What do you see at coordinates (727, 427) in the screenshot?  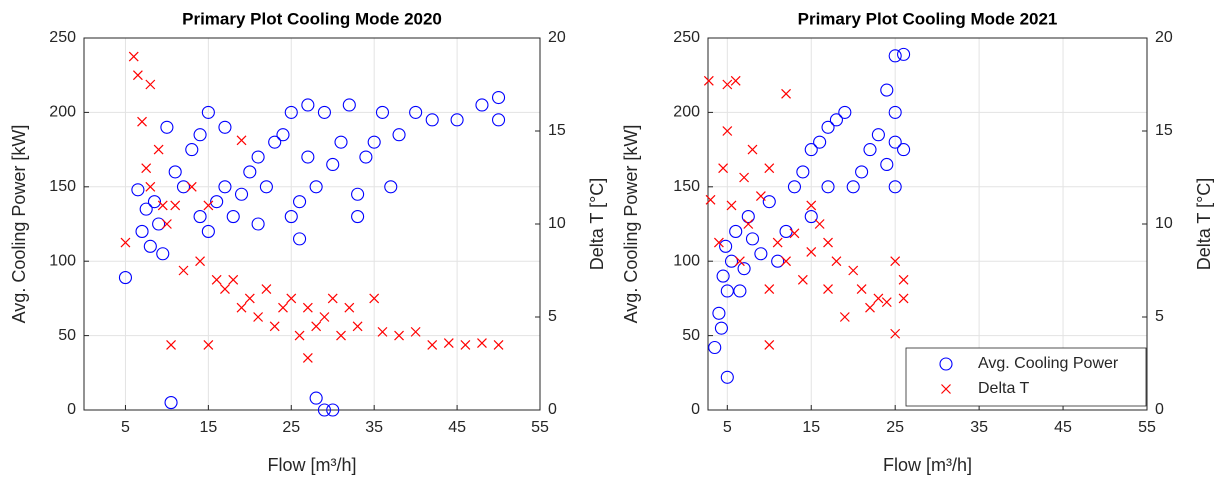 I see `x-tick-label: 5` at bounding box center [727, 427].